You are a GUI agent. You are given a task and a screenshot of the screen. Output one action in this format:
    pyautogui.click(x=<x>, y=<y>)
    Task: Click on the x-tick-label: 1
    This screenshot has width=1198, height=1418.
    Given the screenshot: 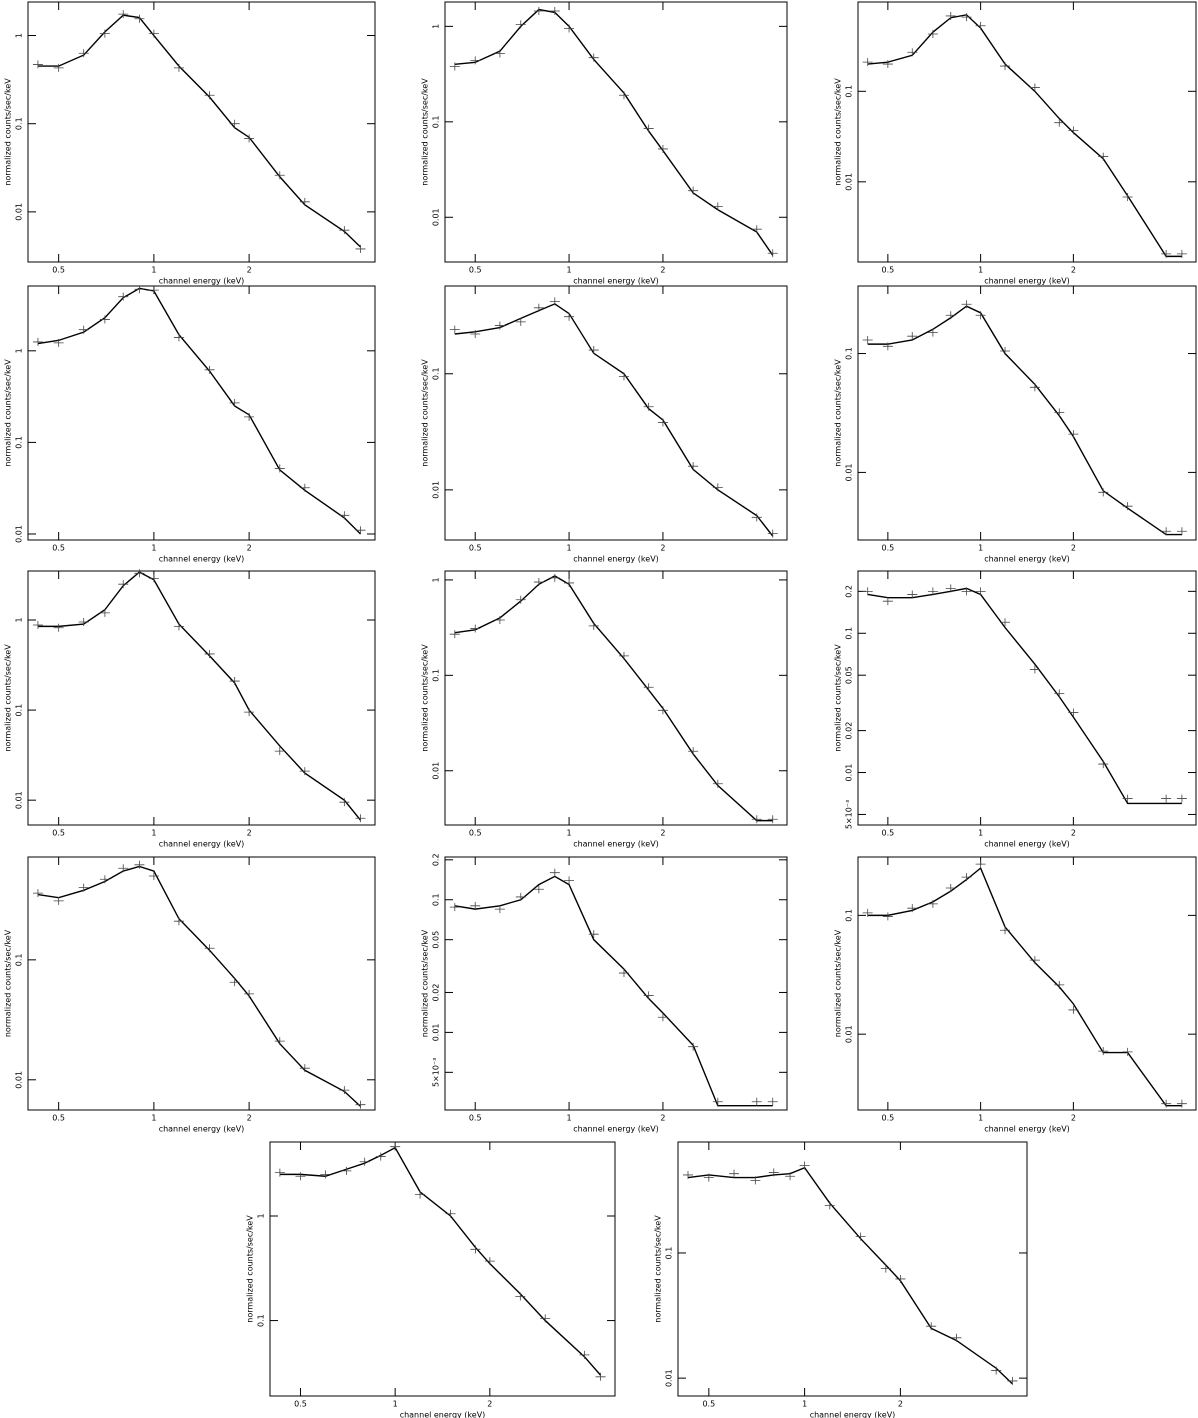 What is the action you would take?
    pyautogui.click(x=153, y=833)
    